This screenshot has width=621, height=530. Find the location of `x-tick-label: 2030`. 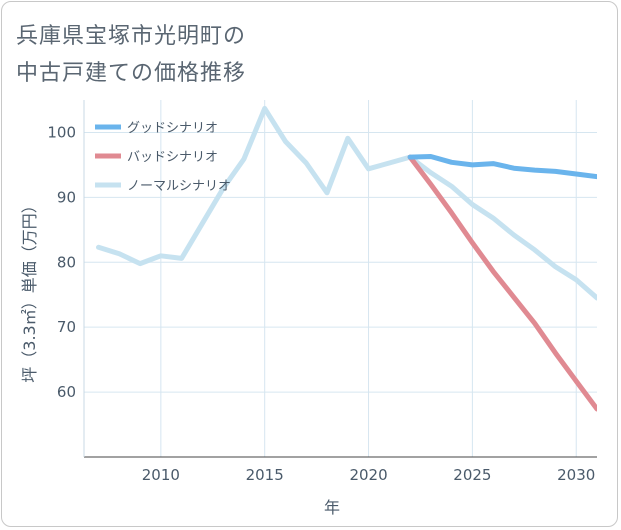

x-tick-label: 2030 is located at coordinates (576, 475).